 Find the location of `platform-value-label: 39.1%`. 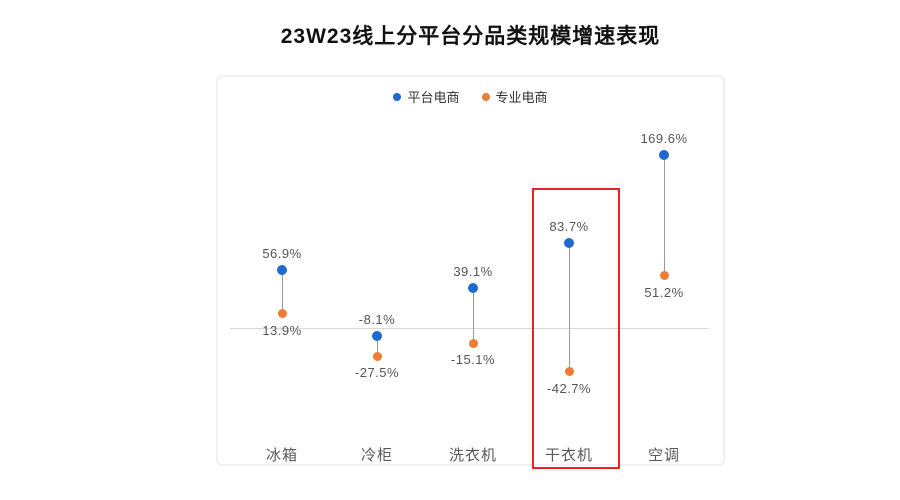

platform-value-label: 39.1% is located at coordinates (473, 272).